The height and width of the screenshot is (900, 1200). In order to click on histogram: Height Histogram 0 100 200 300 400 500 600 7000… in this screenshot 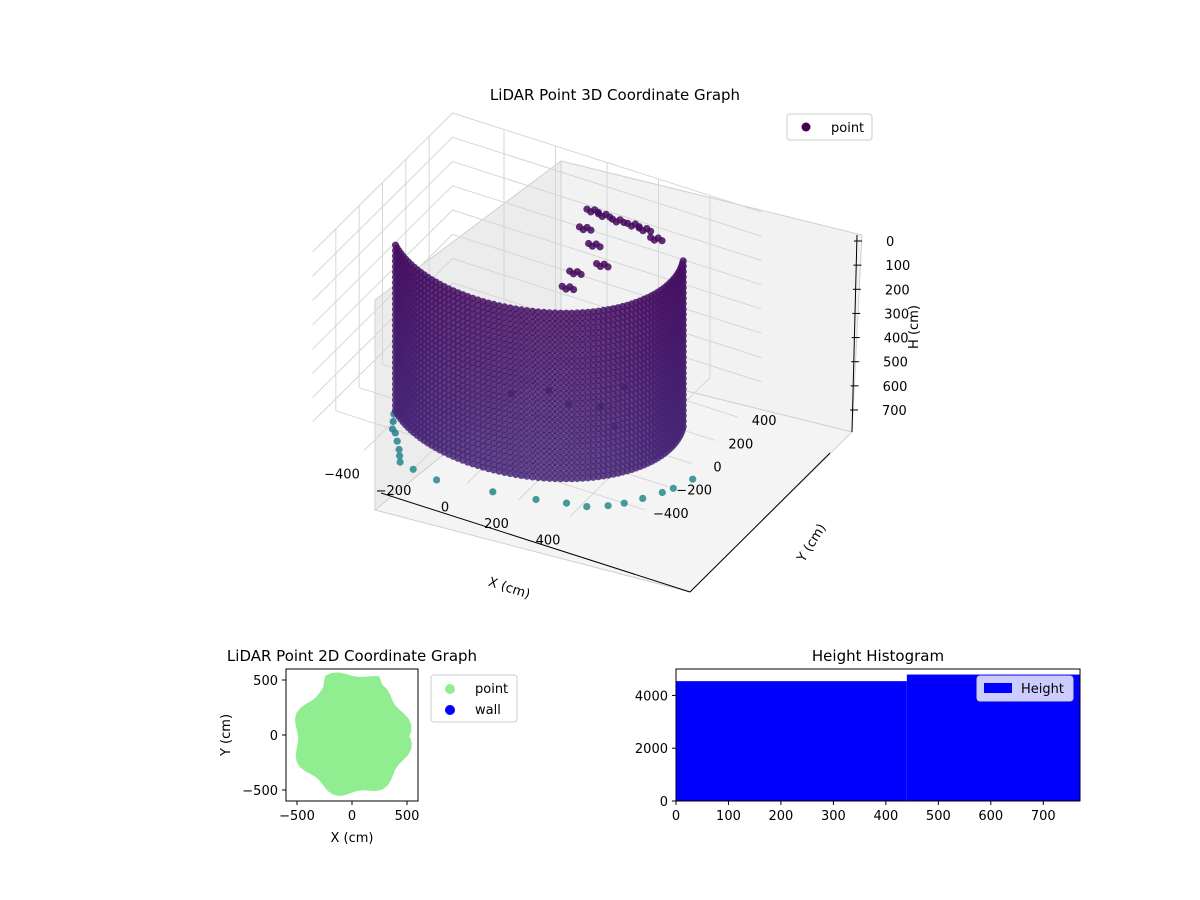, I will do `click(858, 735)`.